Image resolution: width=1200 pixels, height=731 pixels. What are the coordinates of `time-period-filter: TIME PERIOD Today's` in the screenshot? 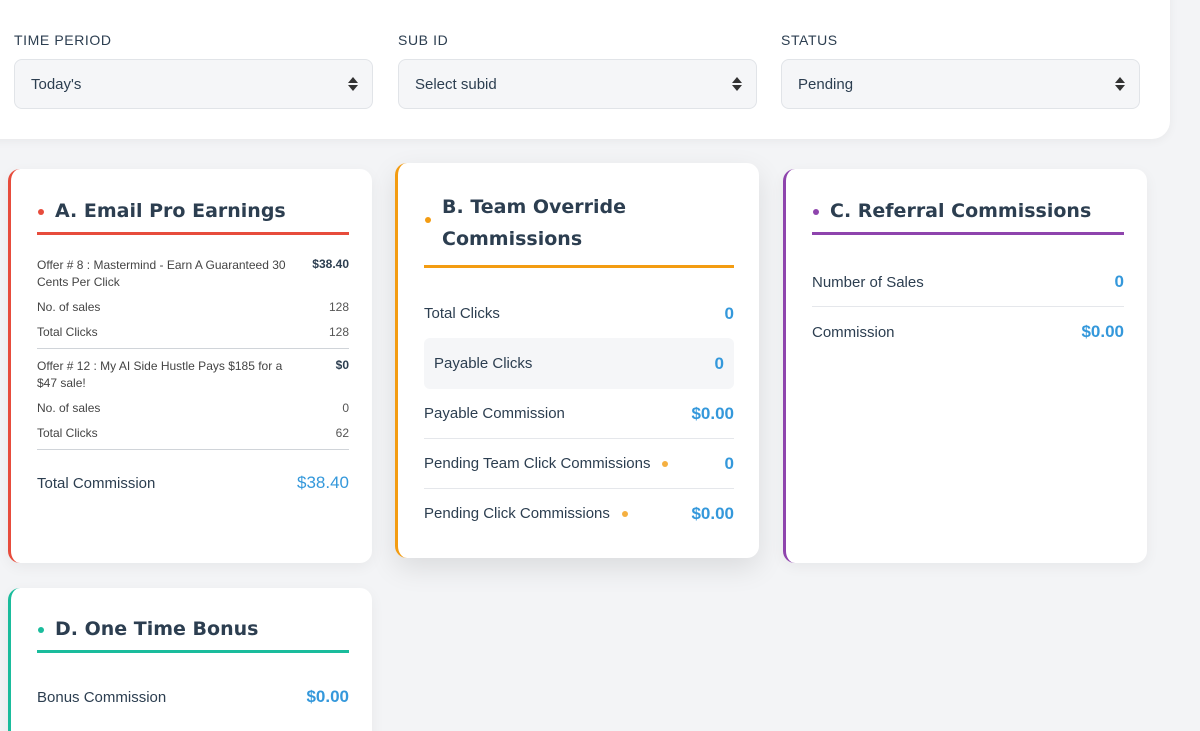 It's located at (186, 70).